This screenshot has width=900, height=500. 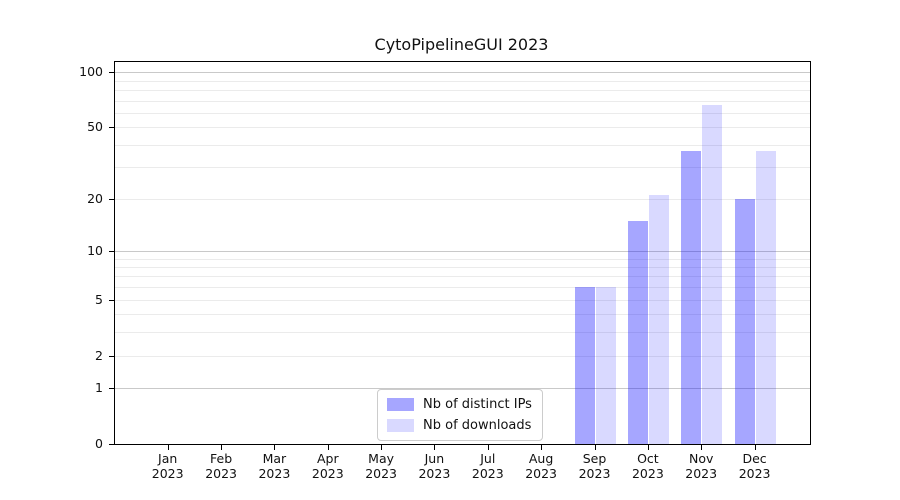 I want to click on legend-item-distinct-ips: Nb of distinct IPs, so click(x=459, y=404).